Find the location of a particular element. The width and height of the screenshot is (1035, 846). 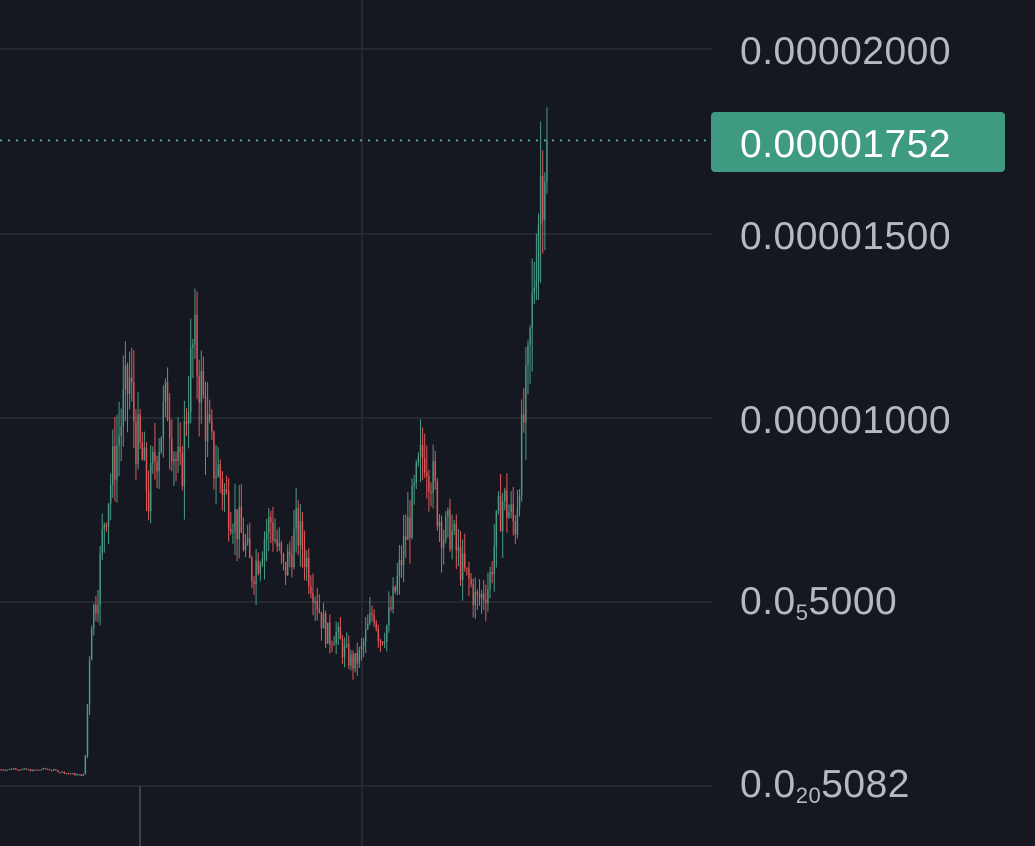

price-axis-tick-label: 0.00002000 is located at coordinates (845, 51).